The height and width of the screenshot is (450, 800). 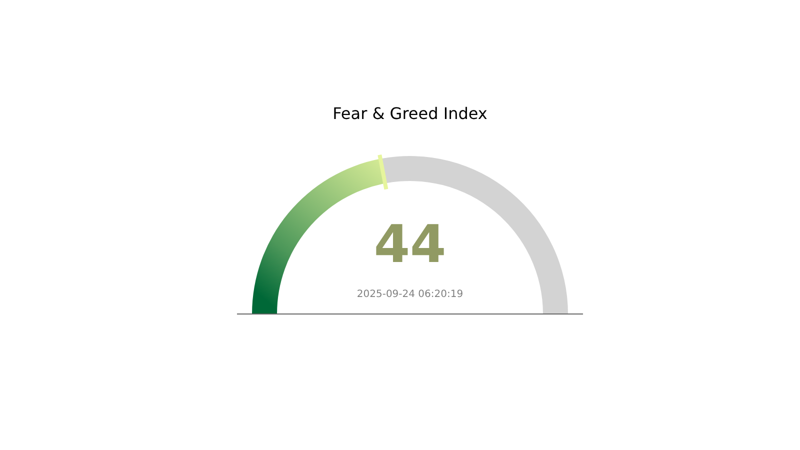 I want to click on text: 2025-09-24 06:20:19, so click(x=410, y=294).